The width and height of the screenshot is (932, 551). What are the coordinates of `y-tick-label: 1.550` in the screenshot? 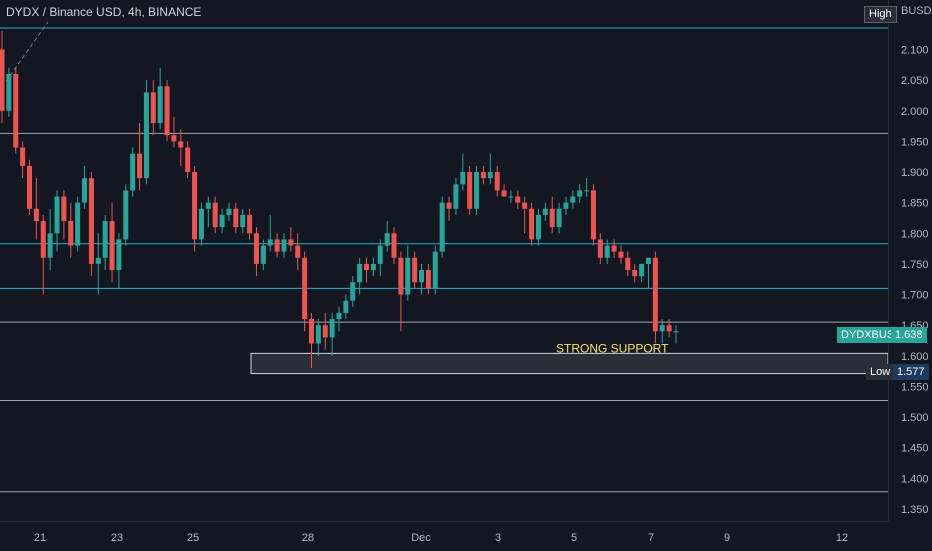 It's located at (915, 387).